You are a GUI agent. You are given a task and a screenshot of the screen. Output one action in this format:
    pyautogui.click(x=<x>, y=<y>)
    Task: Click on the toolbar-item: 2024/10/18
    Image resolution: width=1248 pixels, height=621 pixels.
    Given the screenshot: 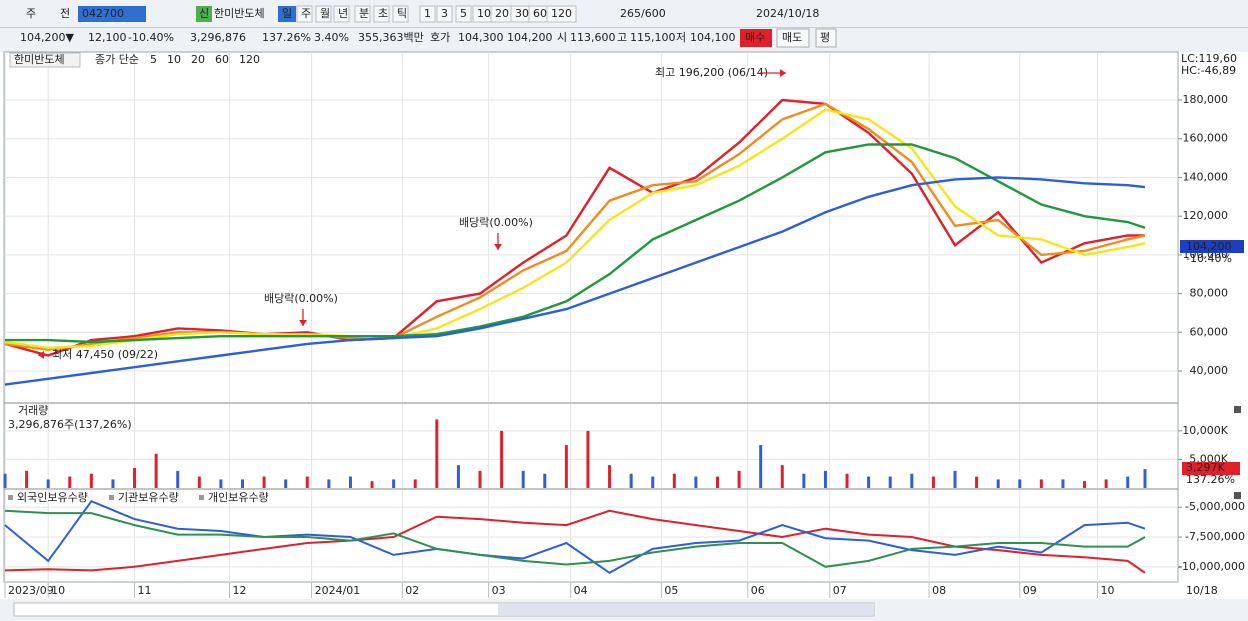 What is the action you would take?
    pyautogui.click(x=787, y=13)
    